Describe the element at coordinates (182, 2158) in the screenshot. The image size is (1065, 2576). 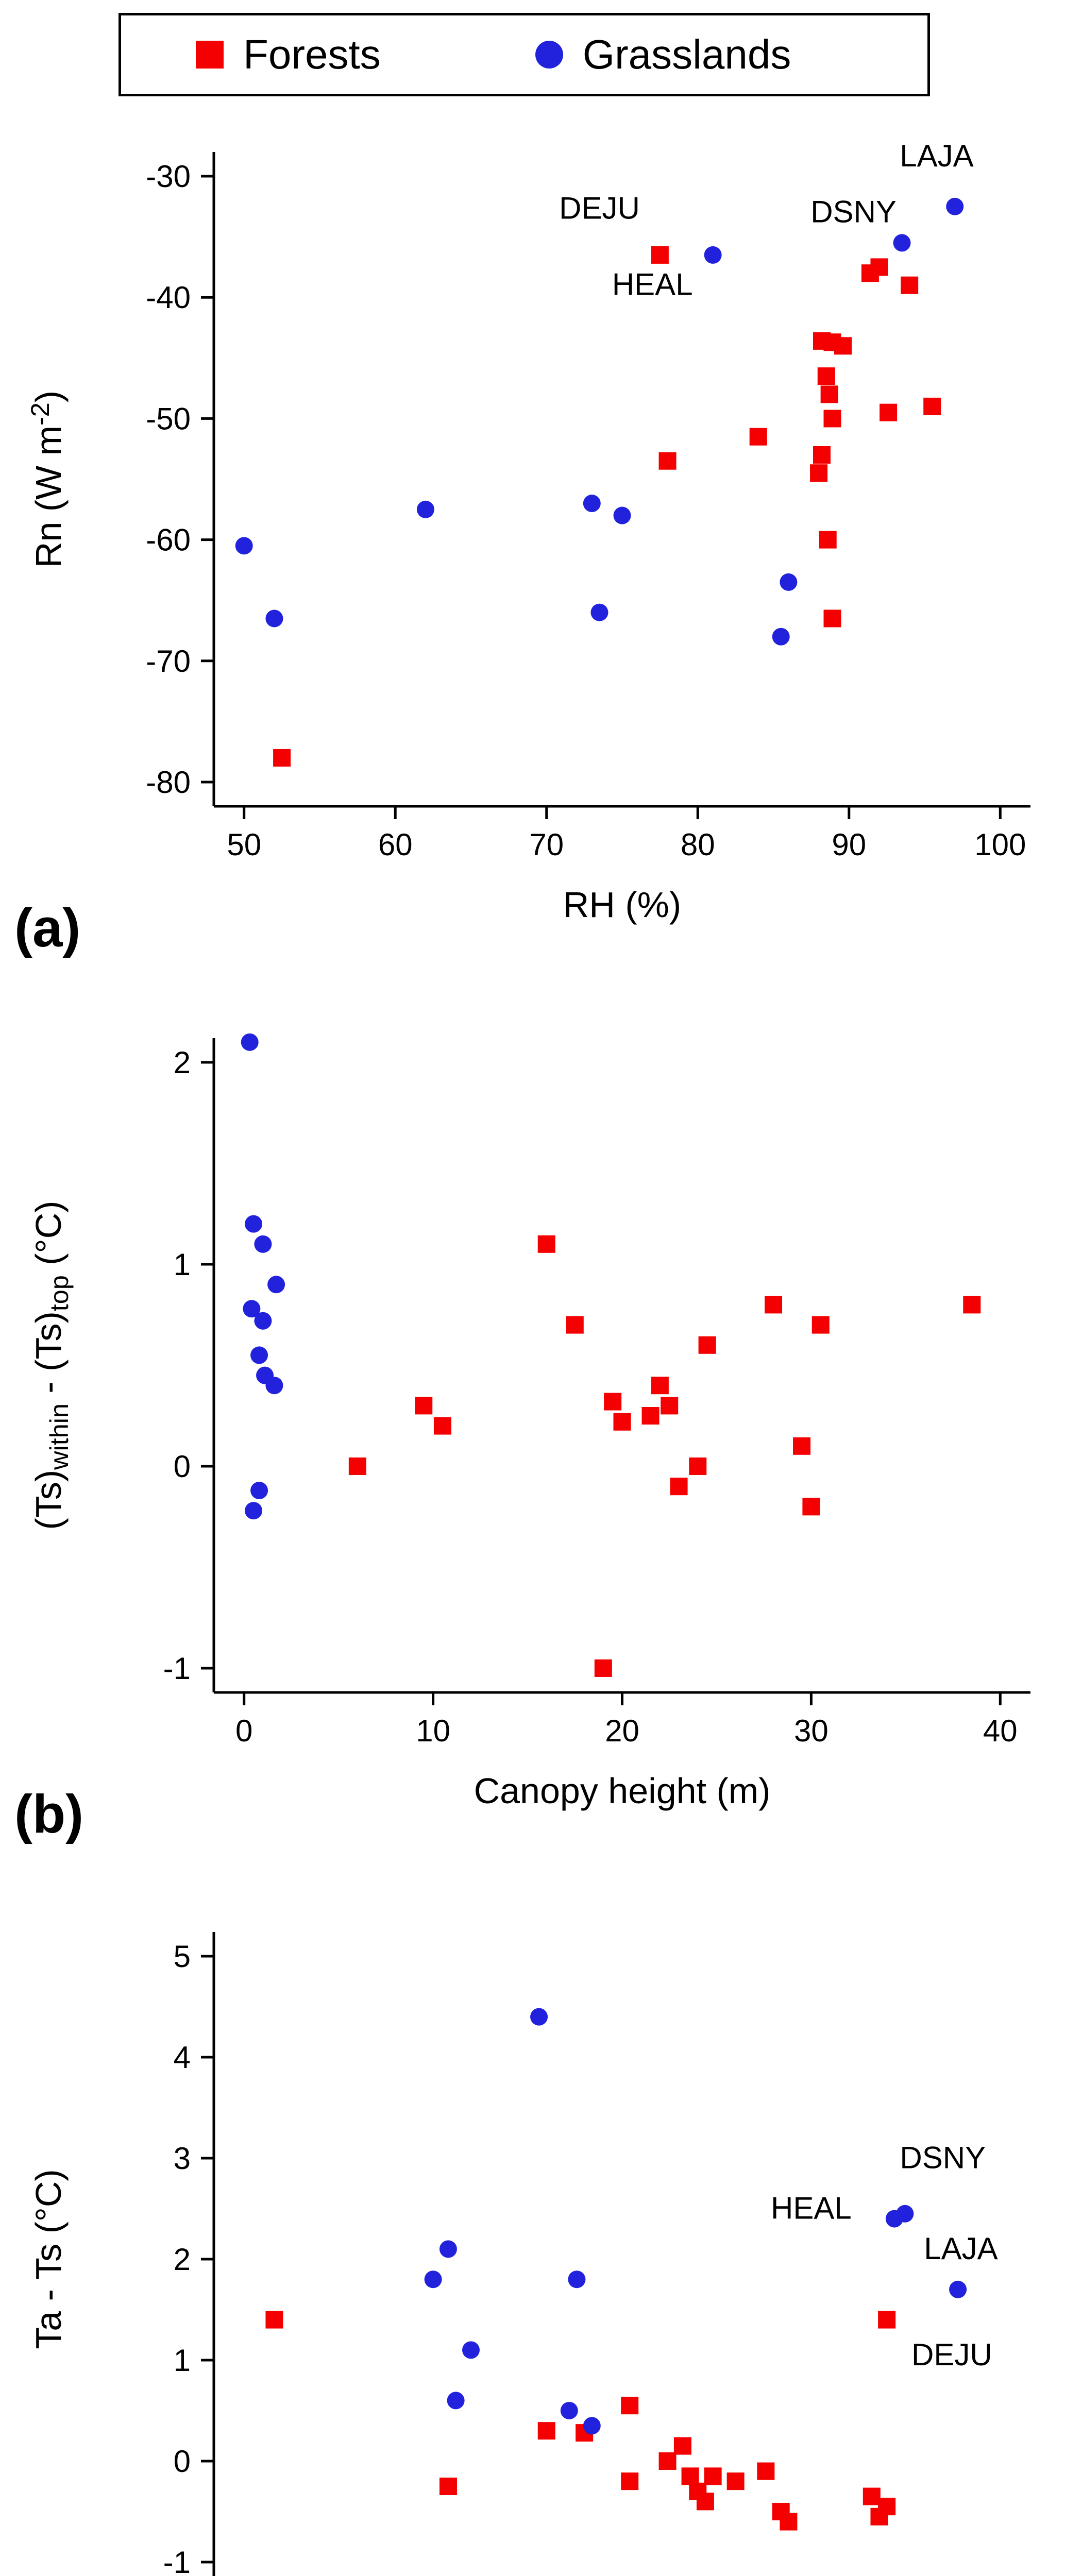
I see `y-tick-label: 3` at that location.